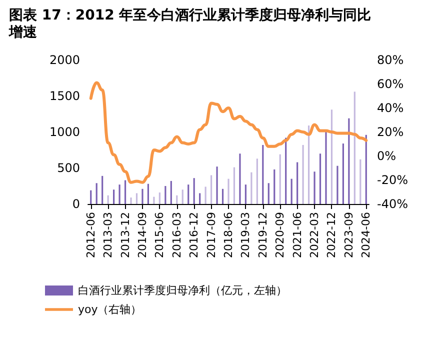  I want to click on x-tick-label: 2020-09, so click(280, 235).